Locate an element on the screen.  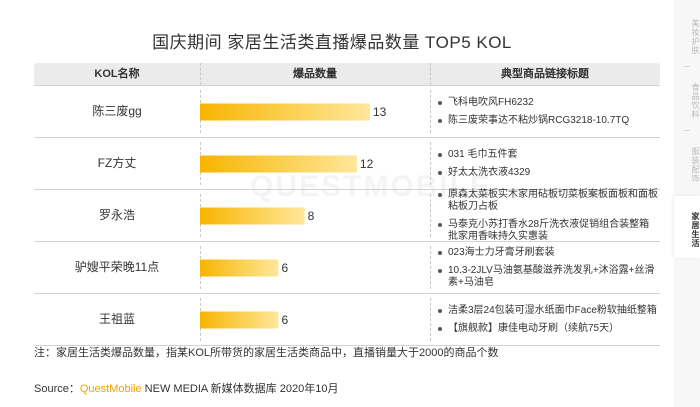
header-kol-name: KOL名称 is located at coordinates (117, 74).